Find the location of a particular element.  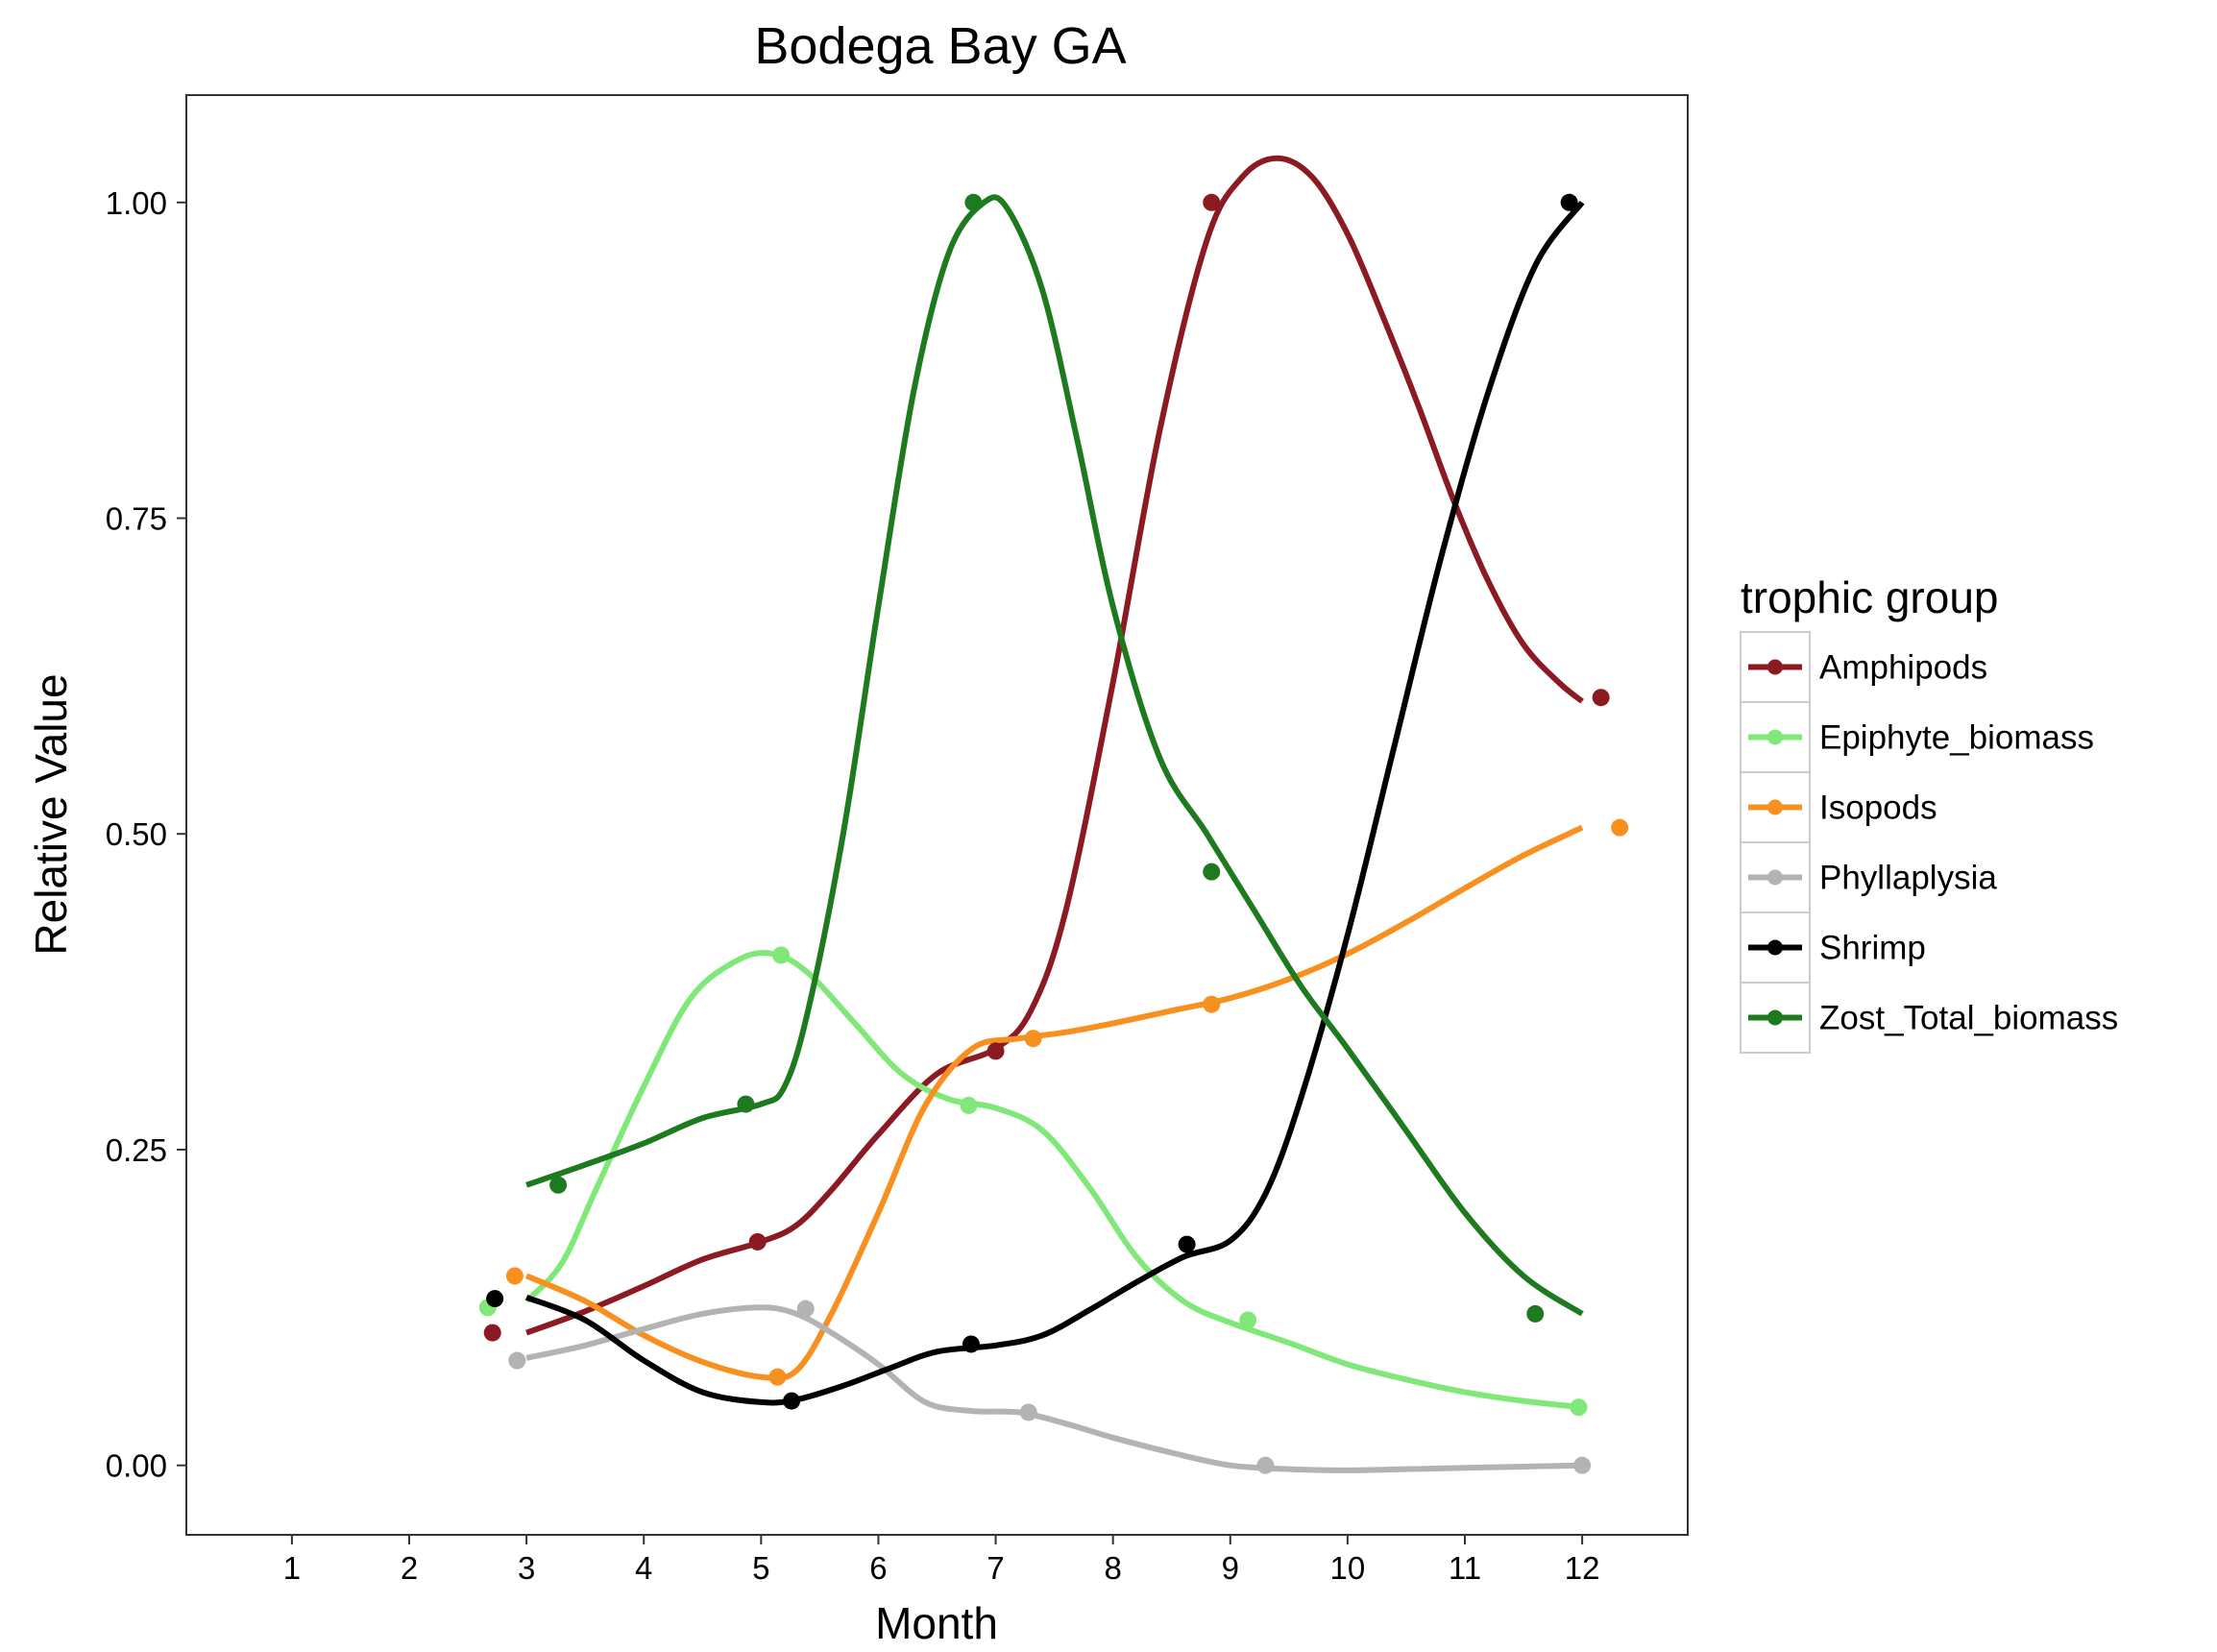

legend-key-point-isopods is located at coordinates (1775, 807).